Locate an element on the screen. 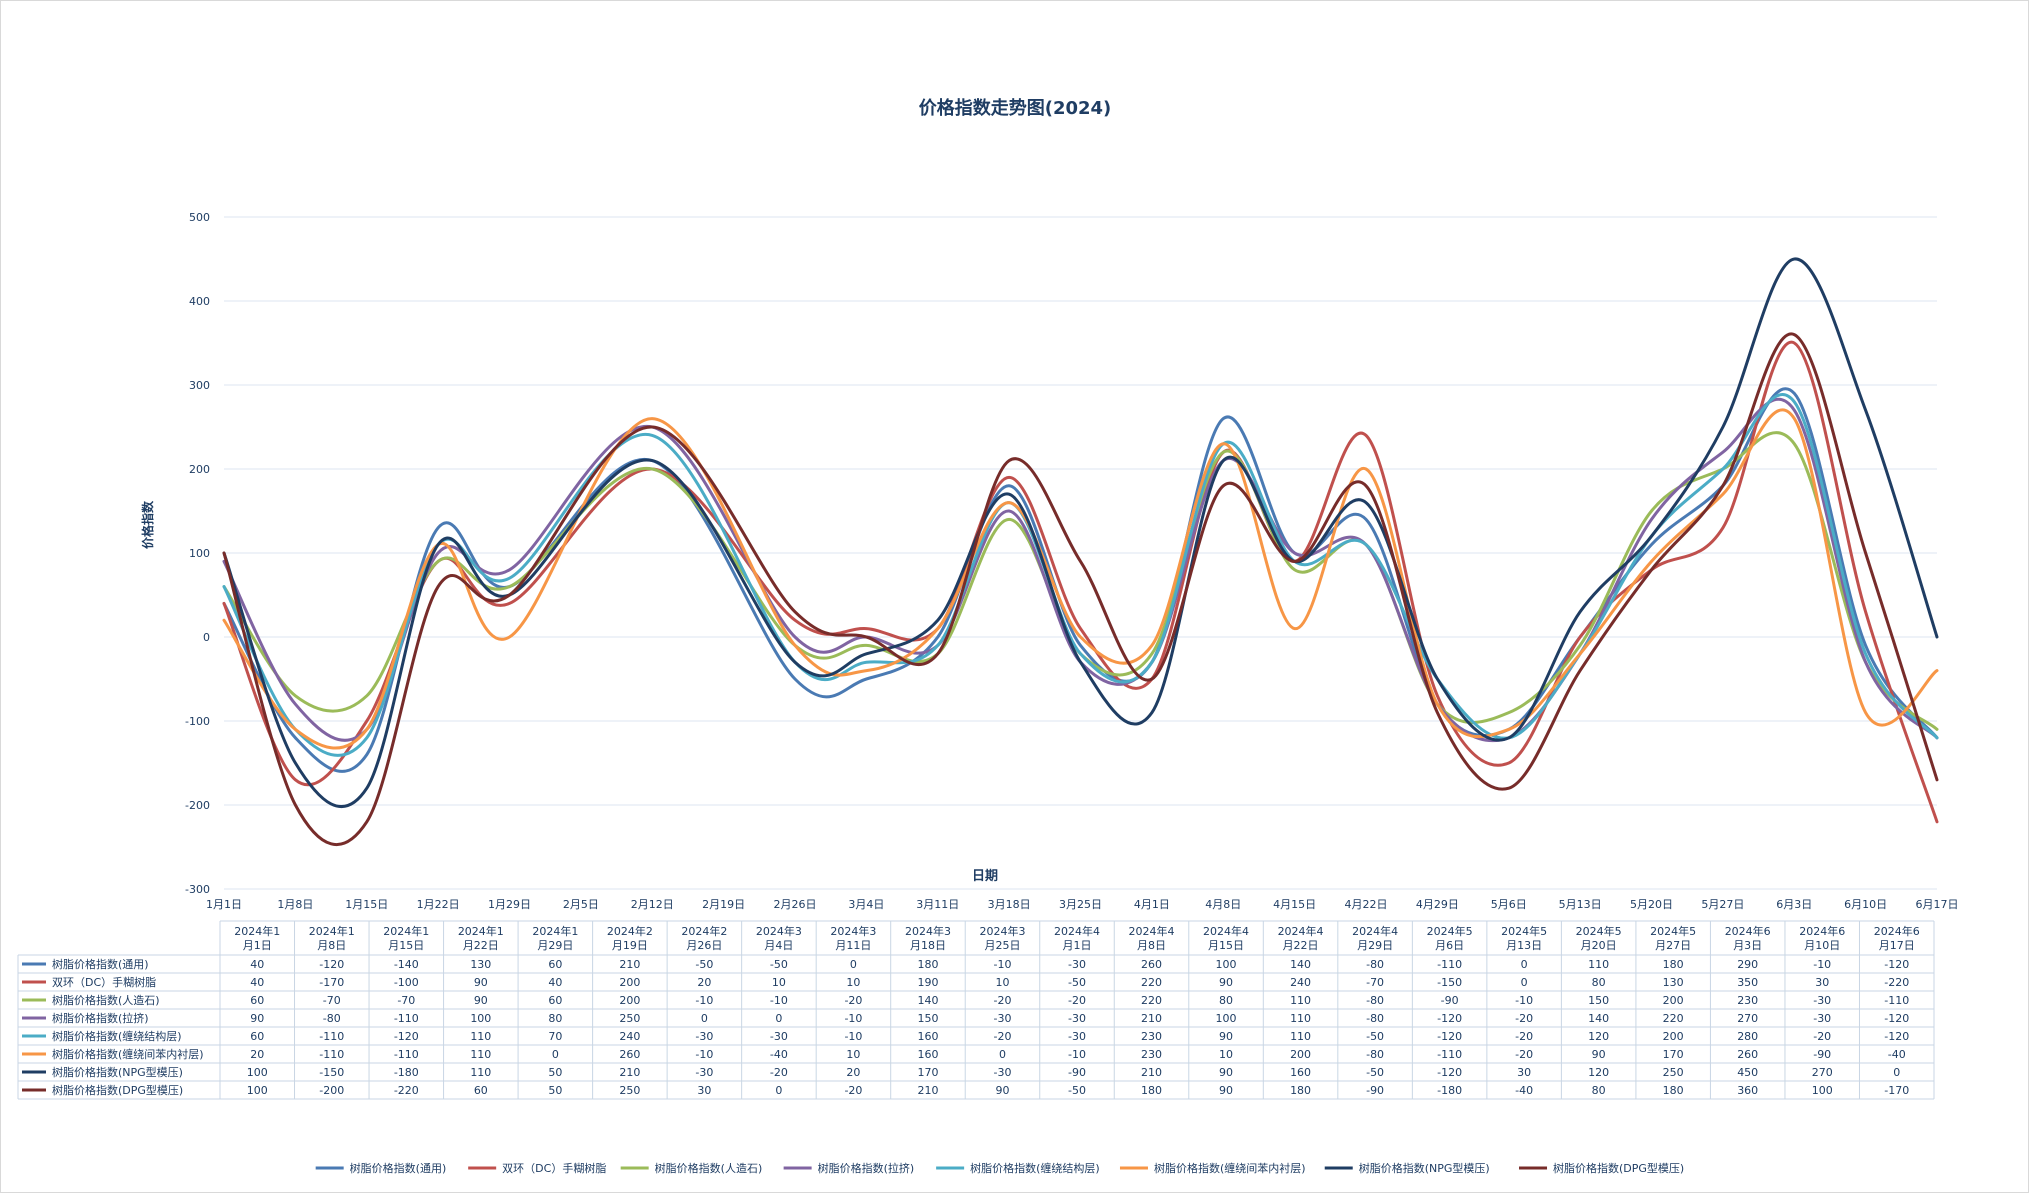 The image size is (2029, 1197). table-cell: -40 is located at coordinates (1524, 1090).